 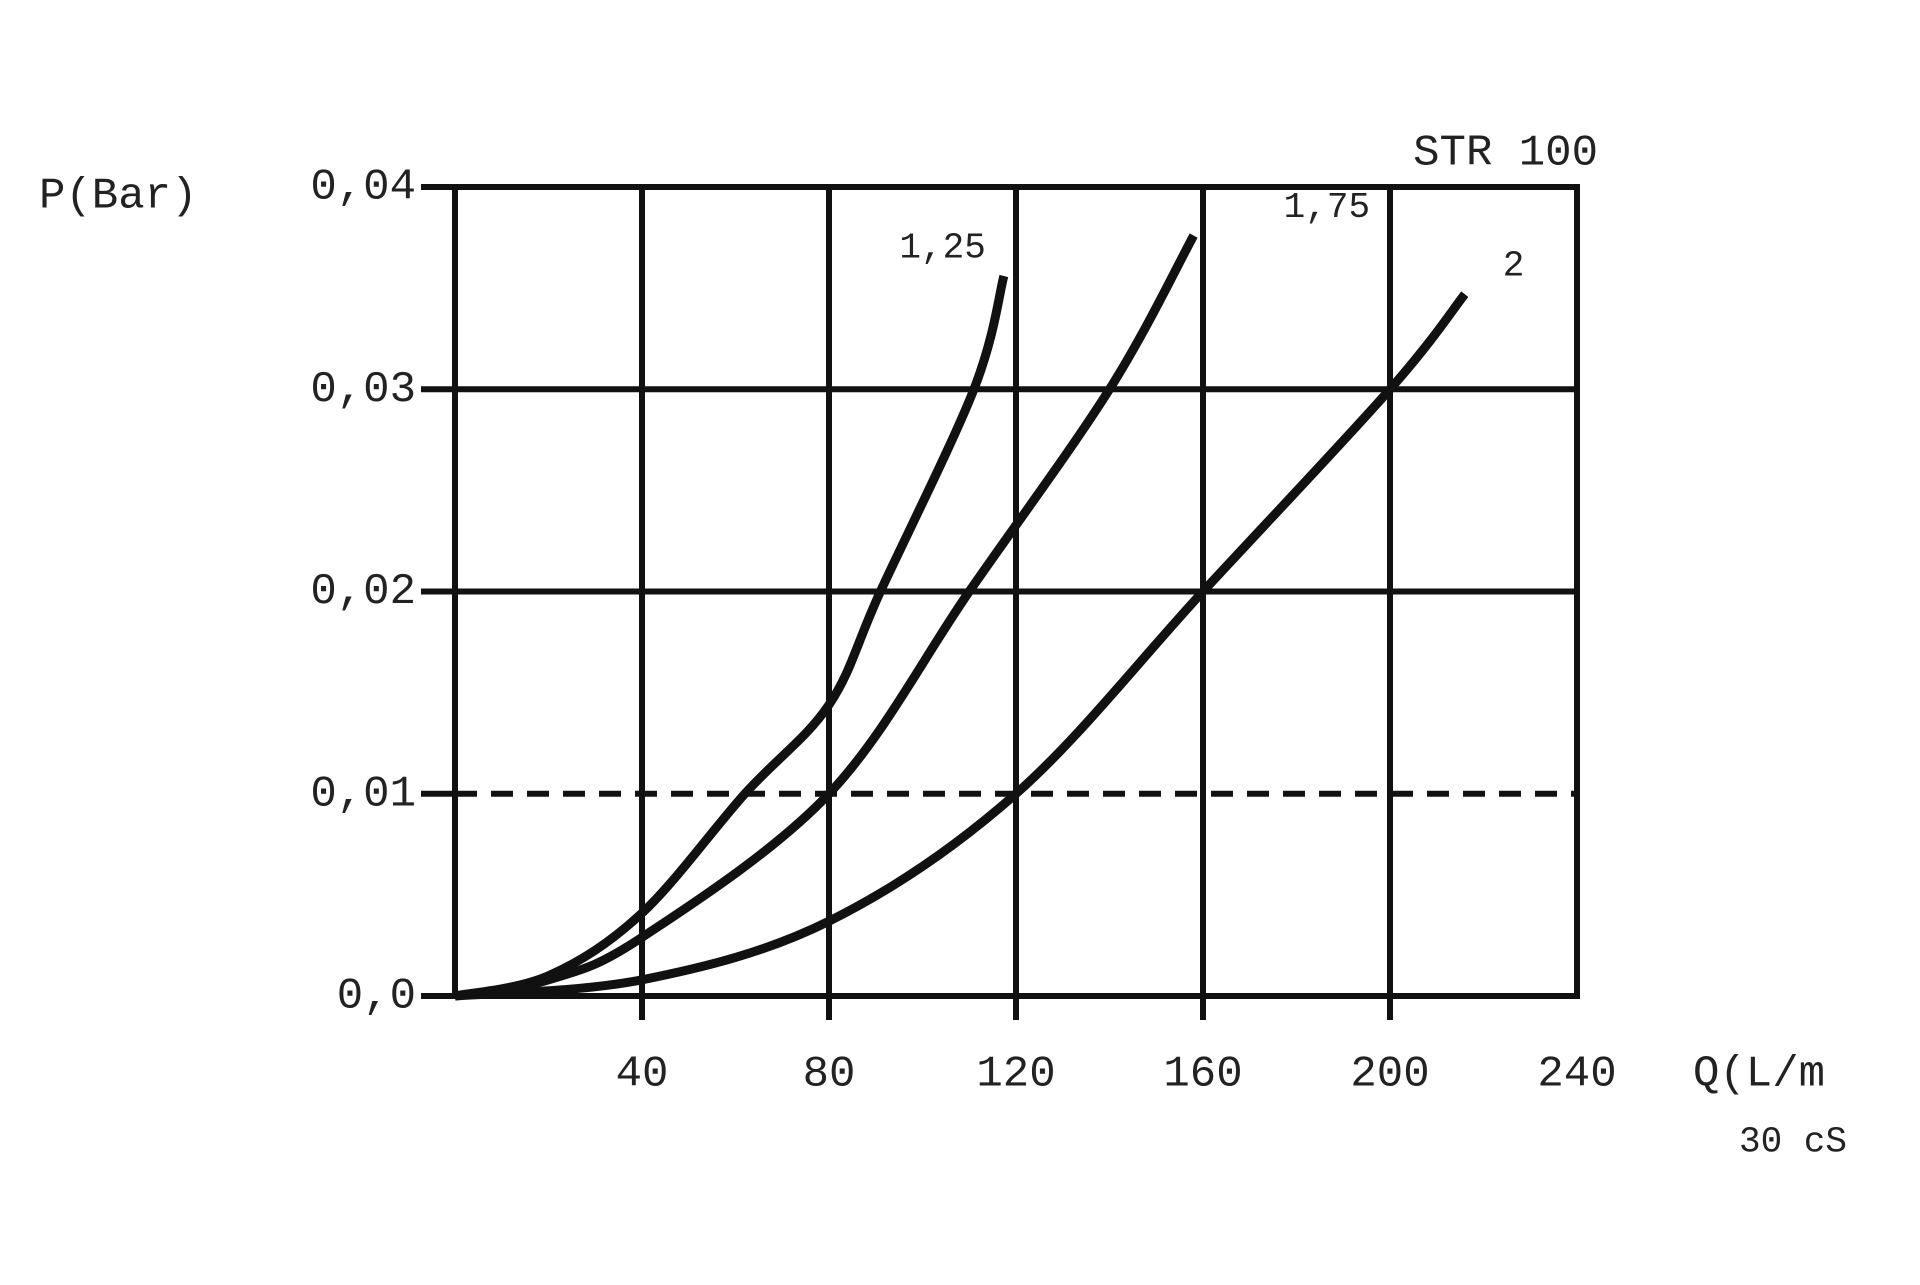 I want to click on x-tick-label: 200, so click(x=1389, y=1075).